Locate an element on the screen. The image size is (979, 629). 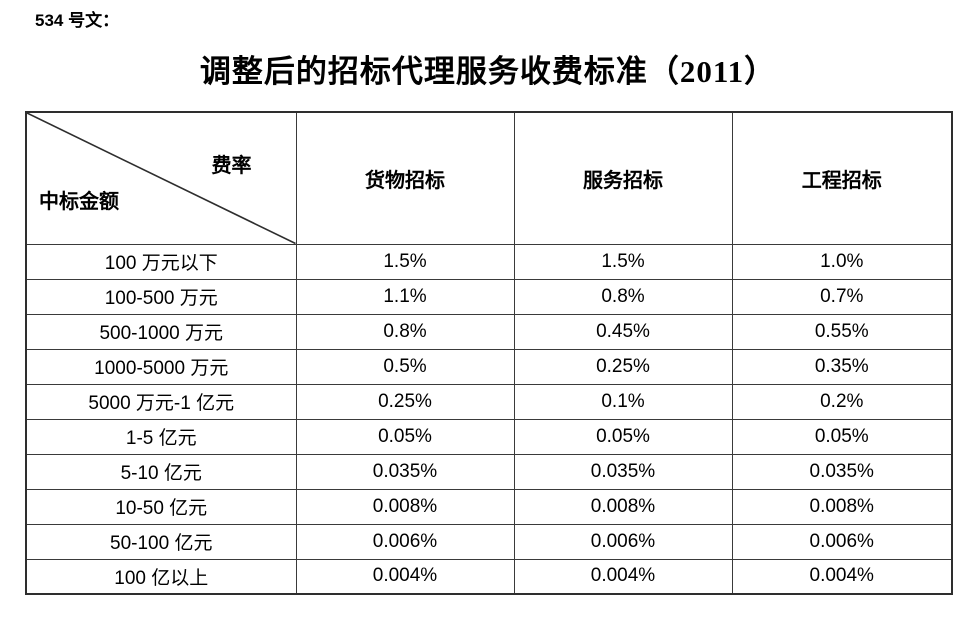
doc-number-label: 534 号文： is located at coordinates (77, 20).